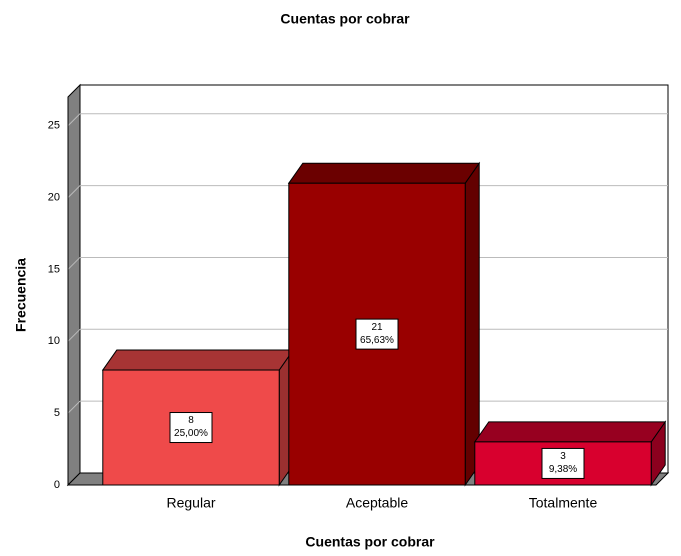  I want to click on x-tick-label: Regular, so click(190, 503).